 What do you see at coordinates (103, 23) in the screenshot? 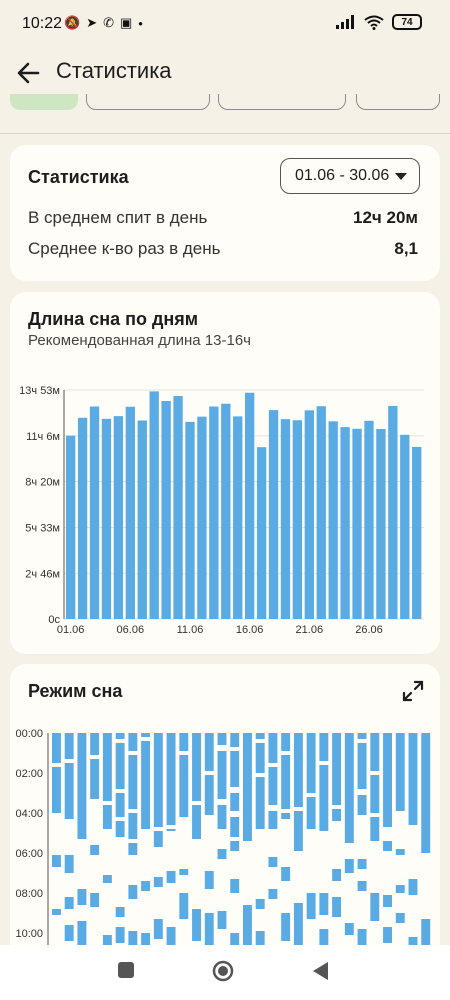
I see `notification-icons: 🔕 ➤ ✆ ▣ •` at bounding box center [103, 23].